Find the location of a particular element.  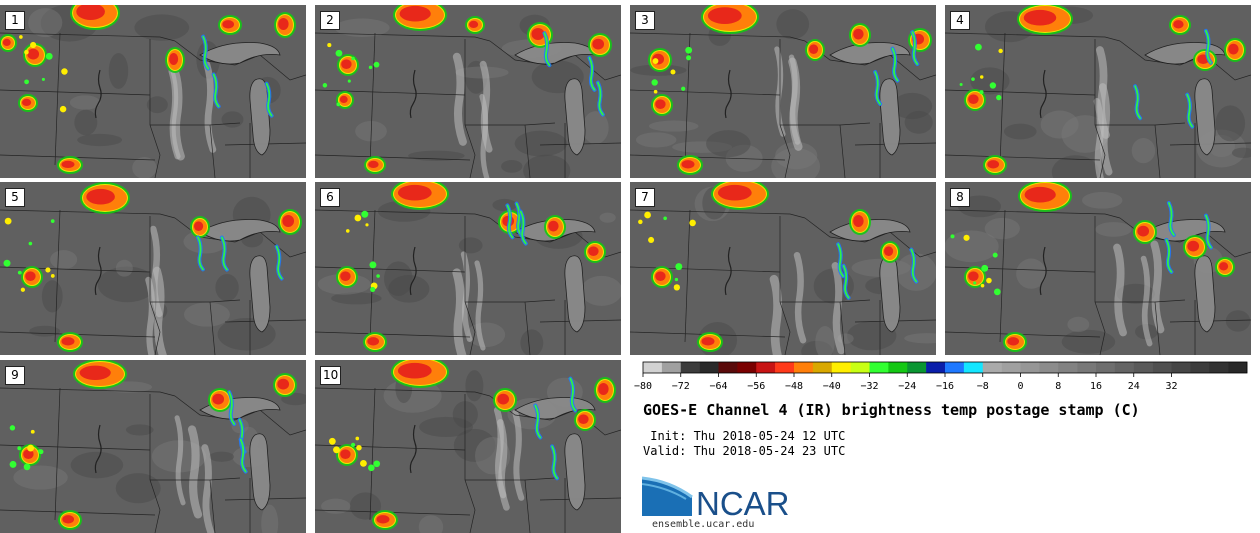

ncar-logo: NCAR is located at coordinates (716, 497).